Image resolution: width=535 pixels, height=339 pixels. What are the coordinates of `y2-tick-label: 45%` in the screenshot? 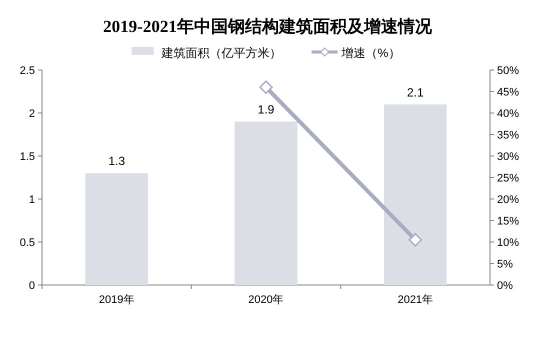 It's located at (508, 92).